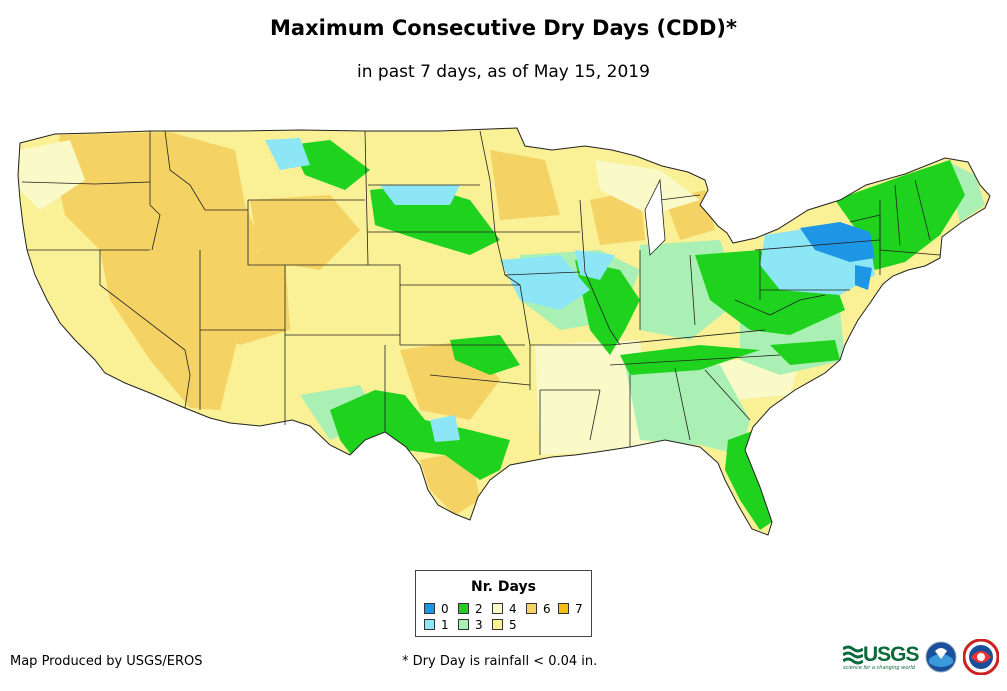 The height and width of the screenshot is (691, 1007). I want to click on usgs-logo-text: USGS, so click(891, 654).